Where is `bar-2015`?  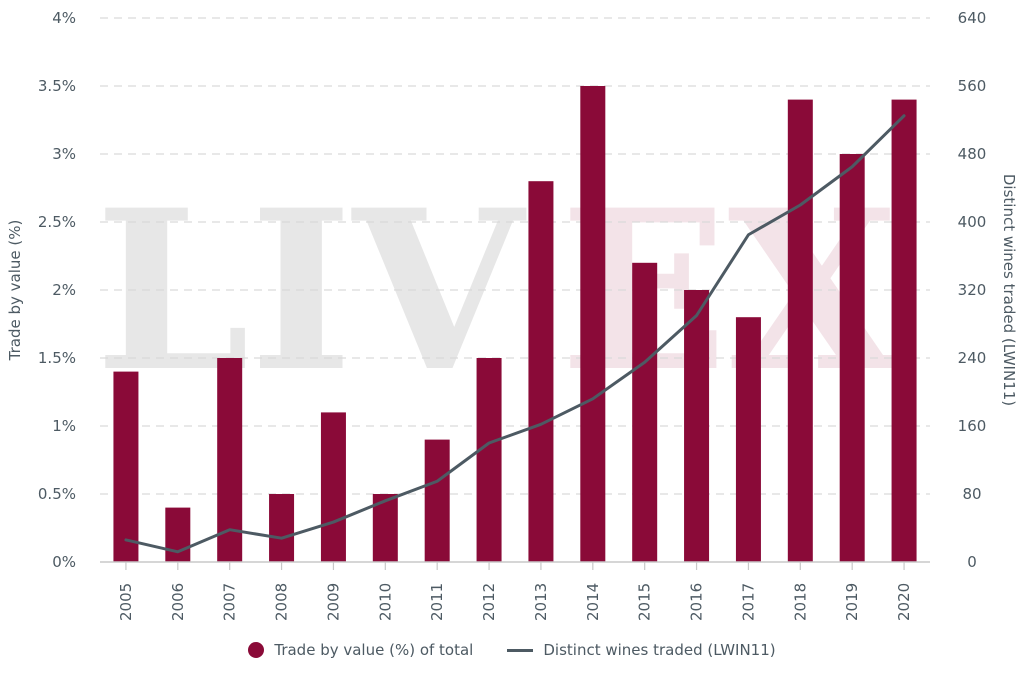 bar-2015 is located at coordinates (645, 412).